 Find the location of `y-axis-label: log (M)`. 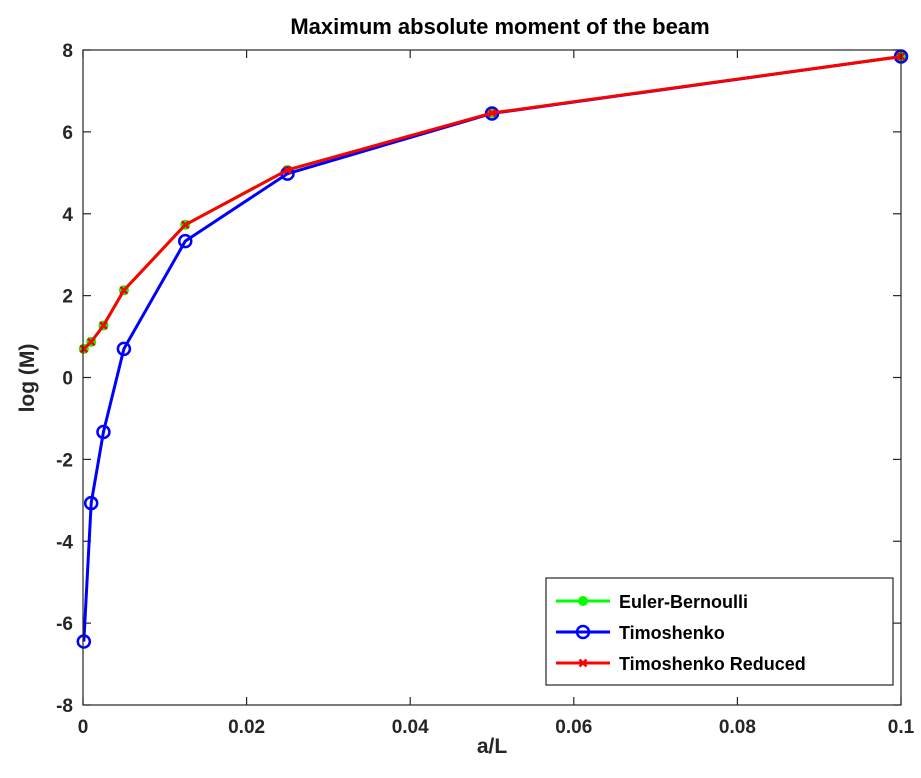

y-axis-label: log (M) is located at coordinates (27, 378).